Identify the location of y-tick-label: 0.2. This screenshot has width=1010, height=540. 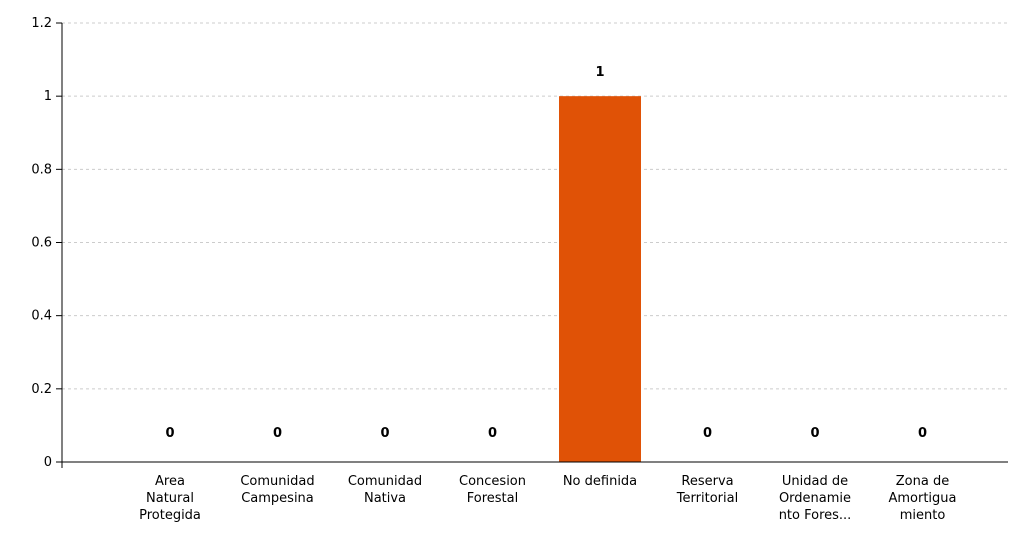
(41, 389).